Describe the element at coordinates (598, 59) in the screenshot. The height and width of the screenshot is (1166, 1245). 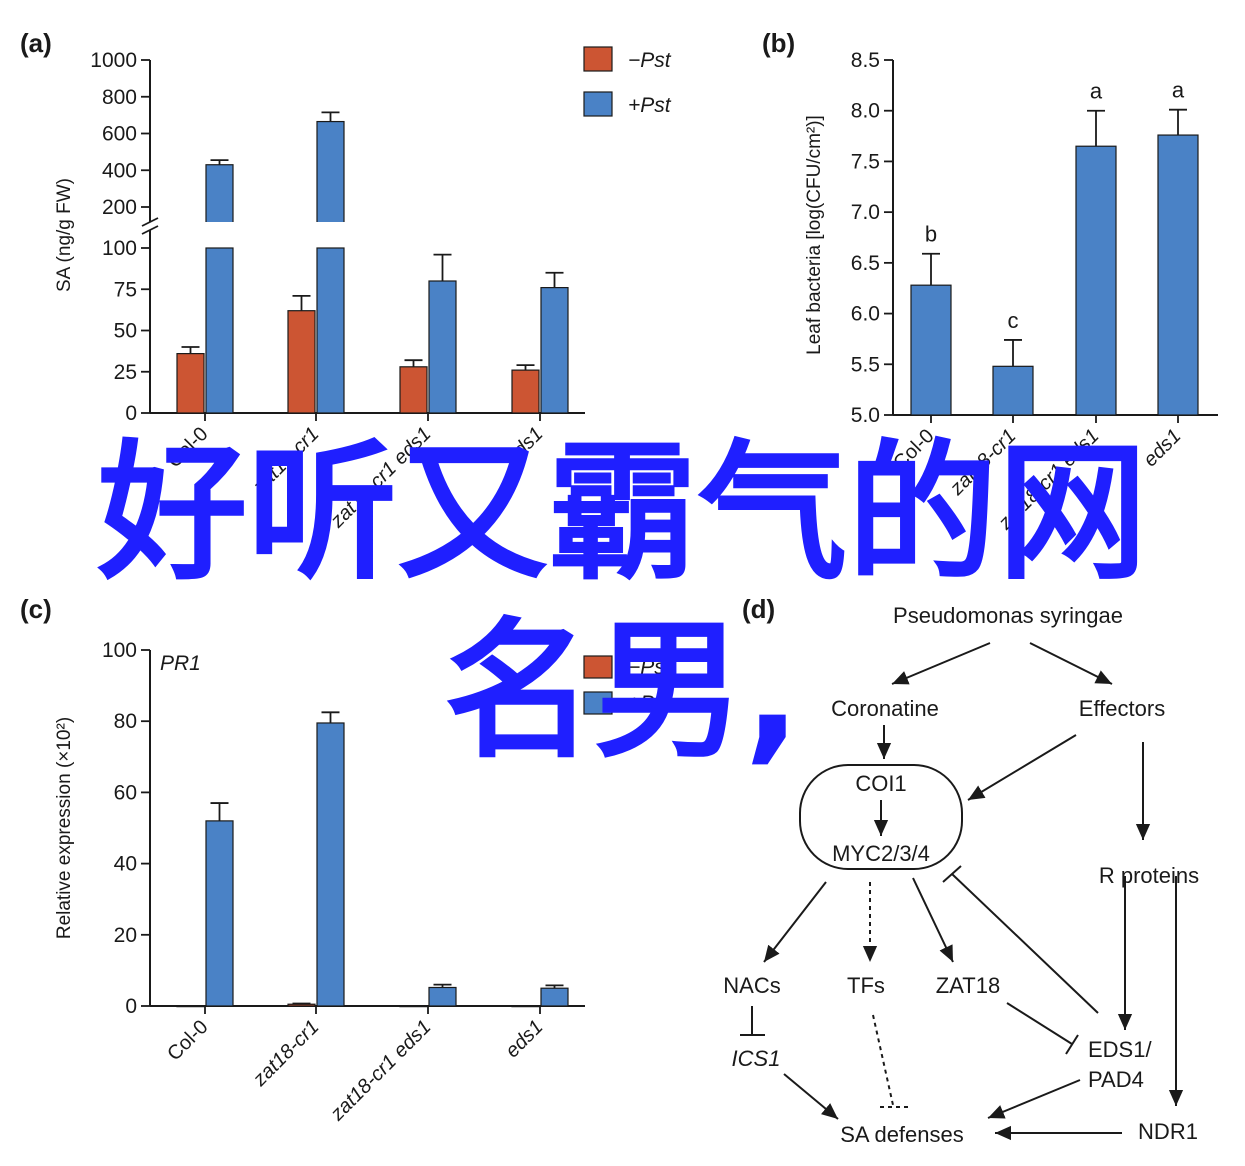
I see `legend-swatch-minus-pst` at that location.